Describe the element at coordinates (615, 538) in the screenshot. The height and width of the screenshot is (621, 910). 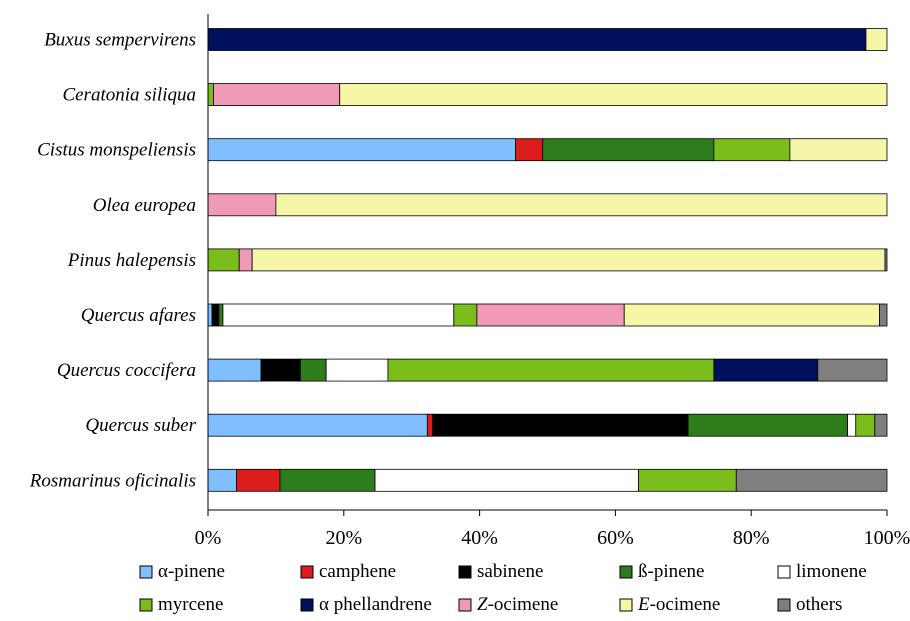
I see `x-tick-label: 60%` at that location.